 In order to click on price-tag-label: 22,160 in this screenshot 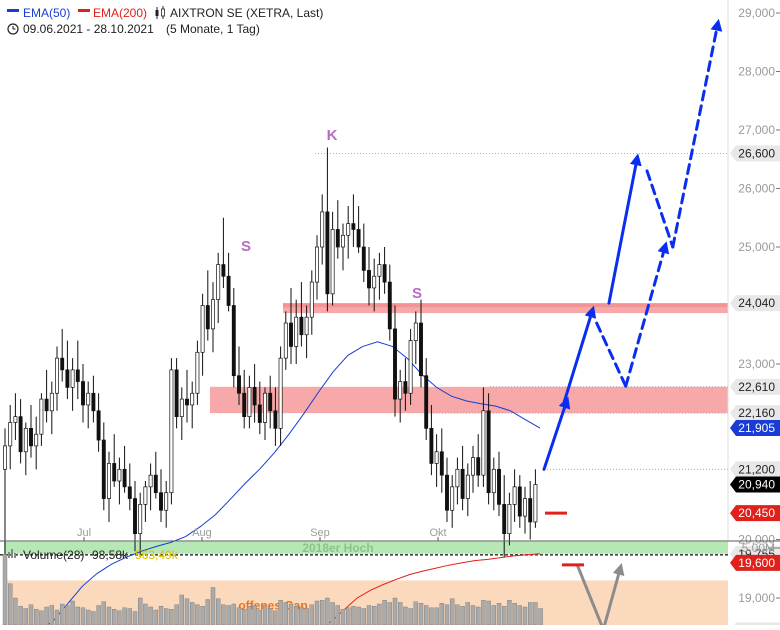, I will do `click(756, 413)`.